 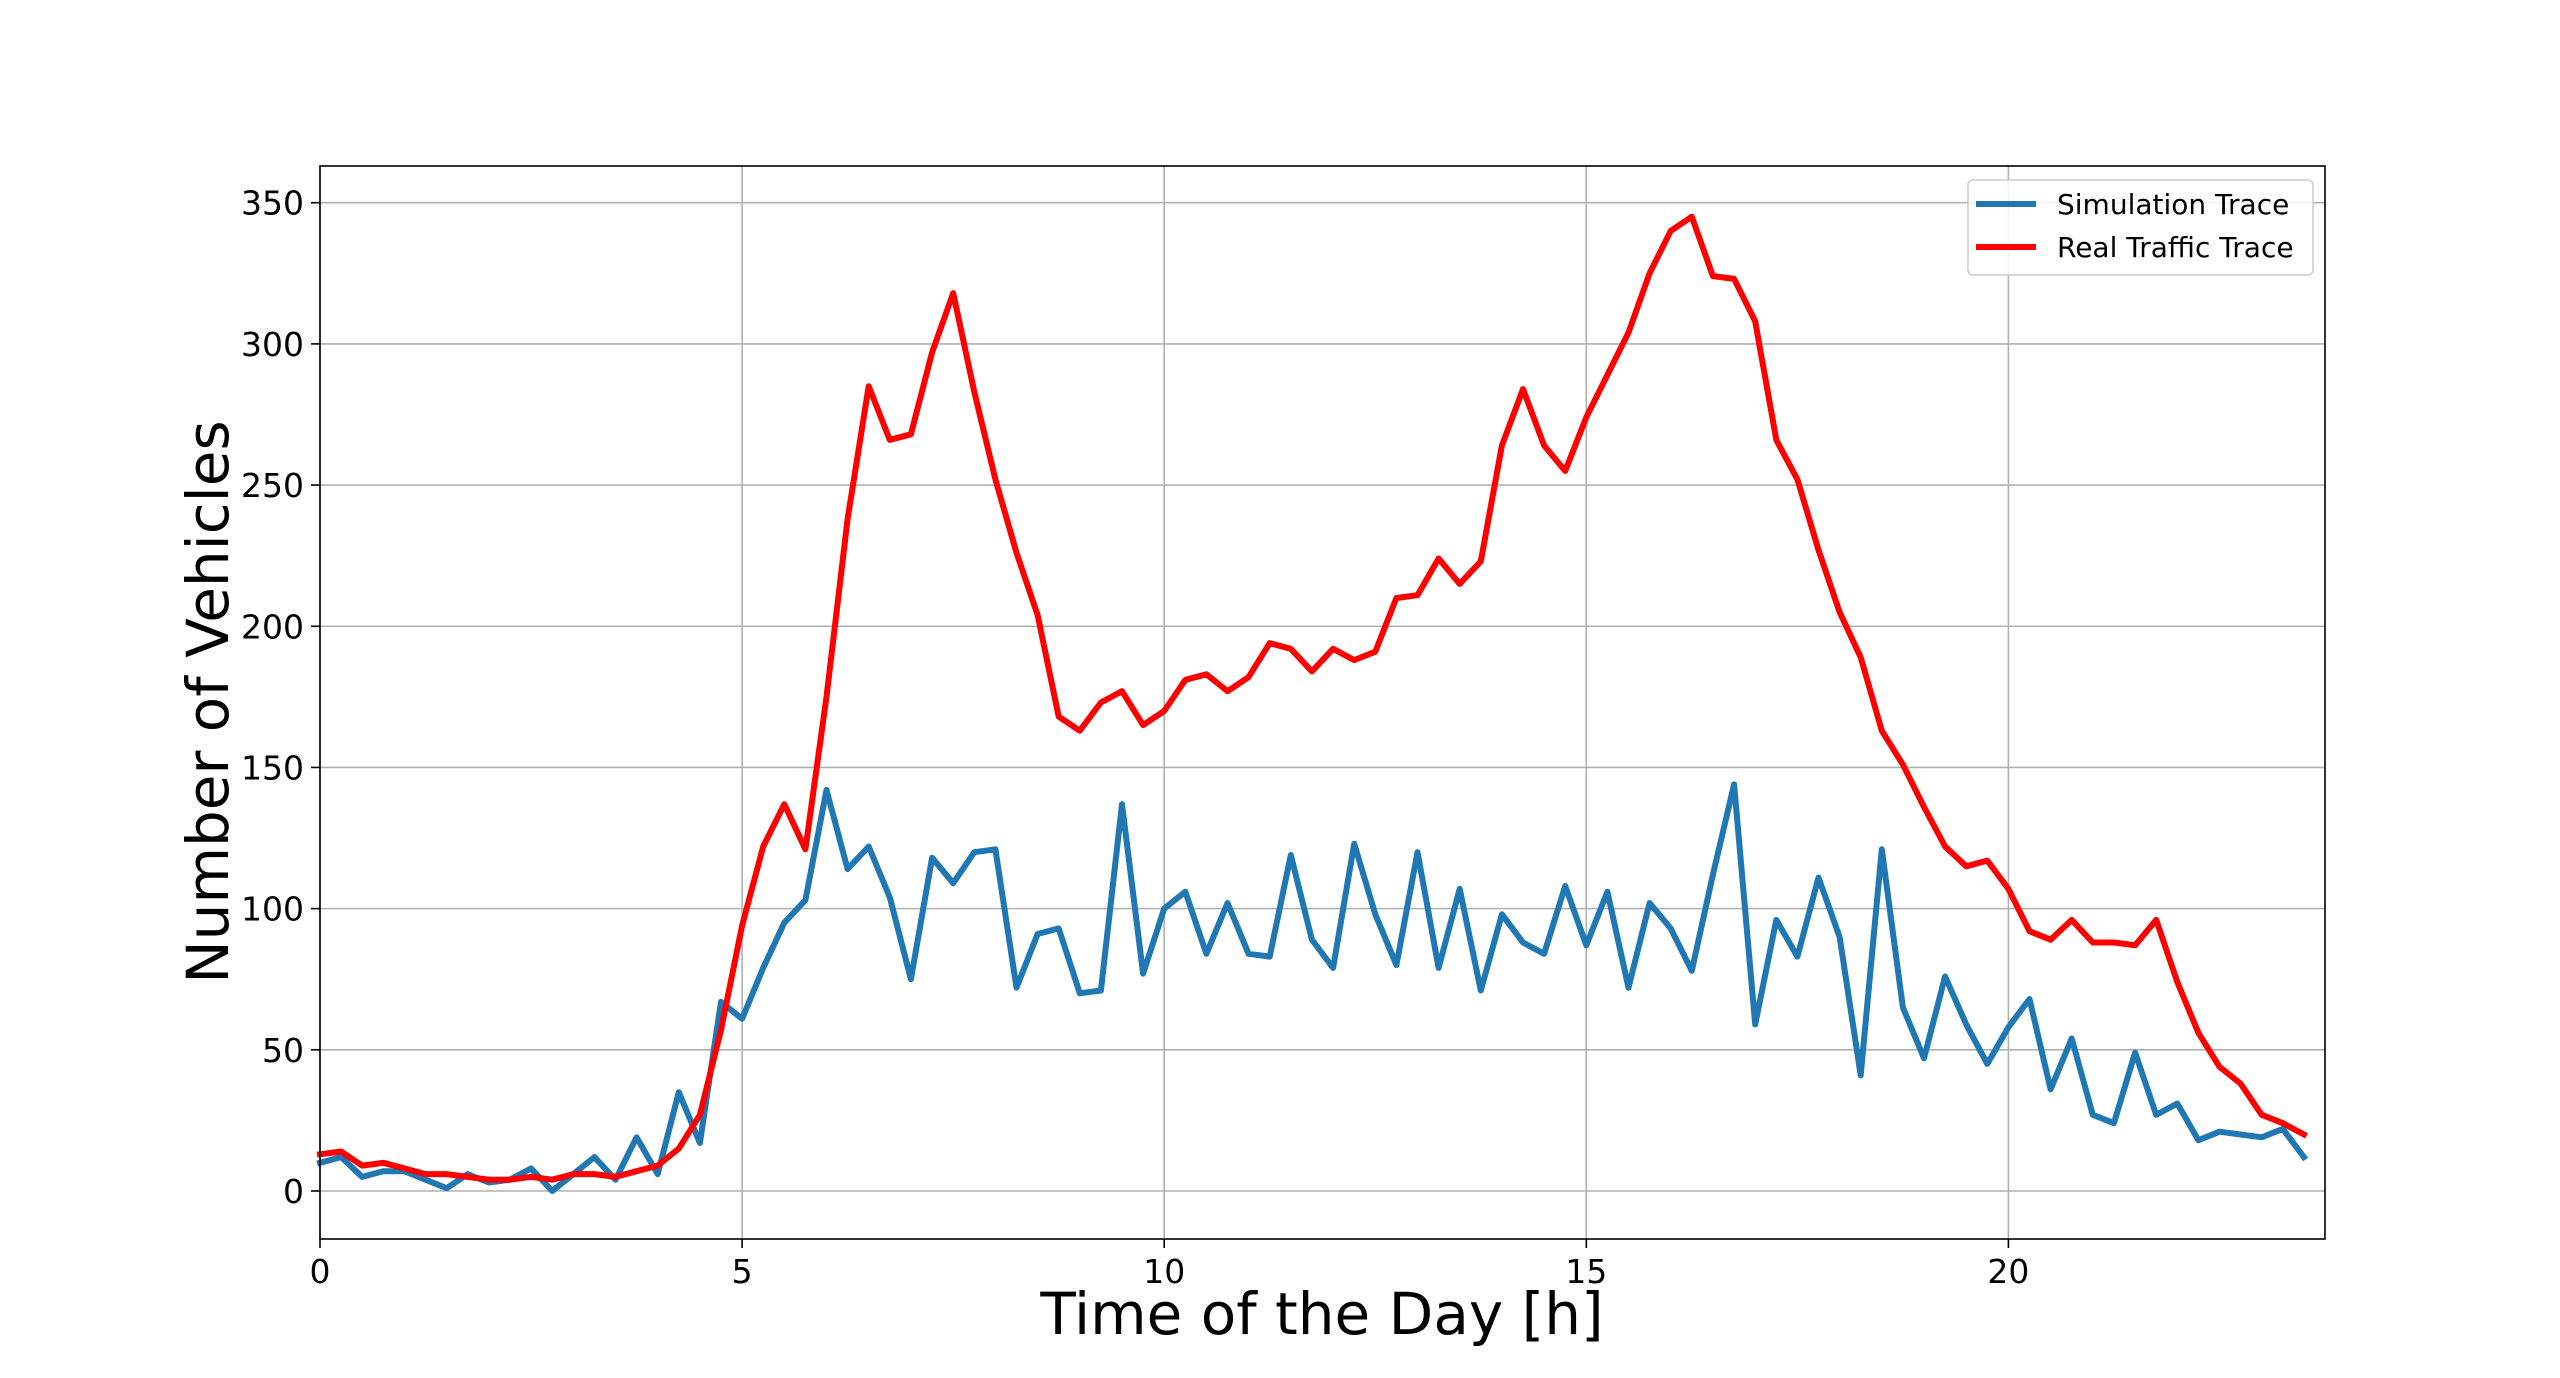 I want to click on legend-box, so click(x=2140, y=227).